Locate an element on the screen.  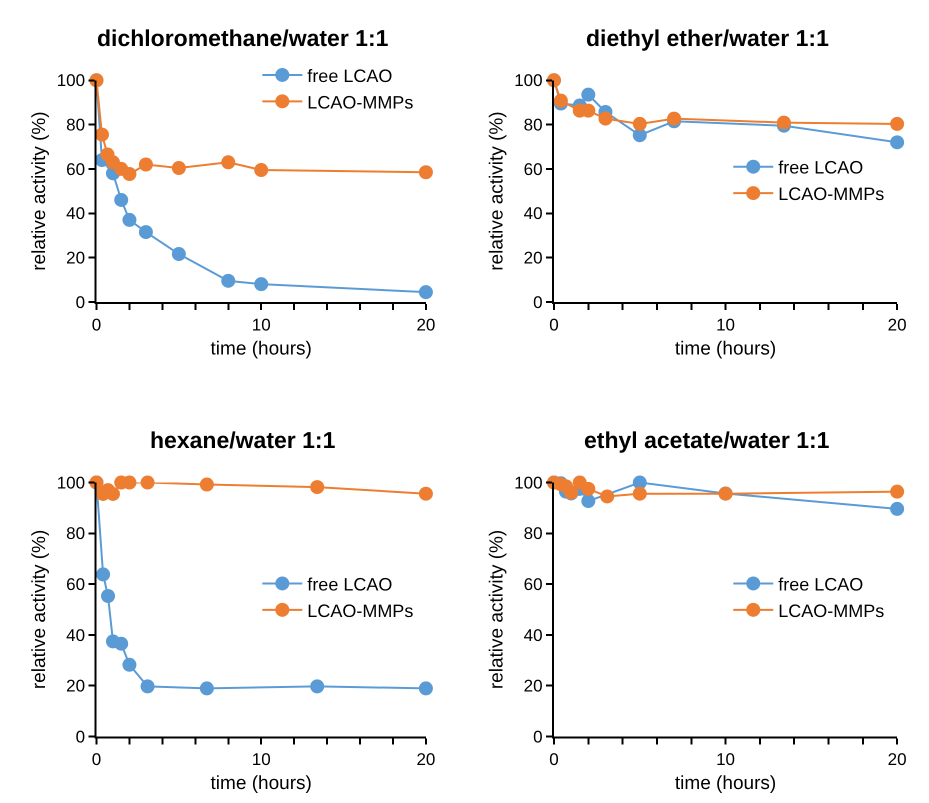
chart-title: hexane/water 1:1 is located at coordinates (243, 440).